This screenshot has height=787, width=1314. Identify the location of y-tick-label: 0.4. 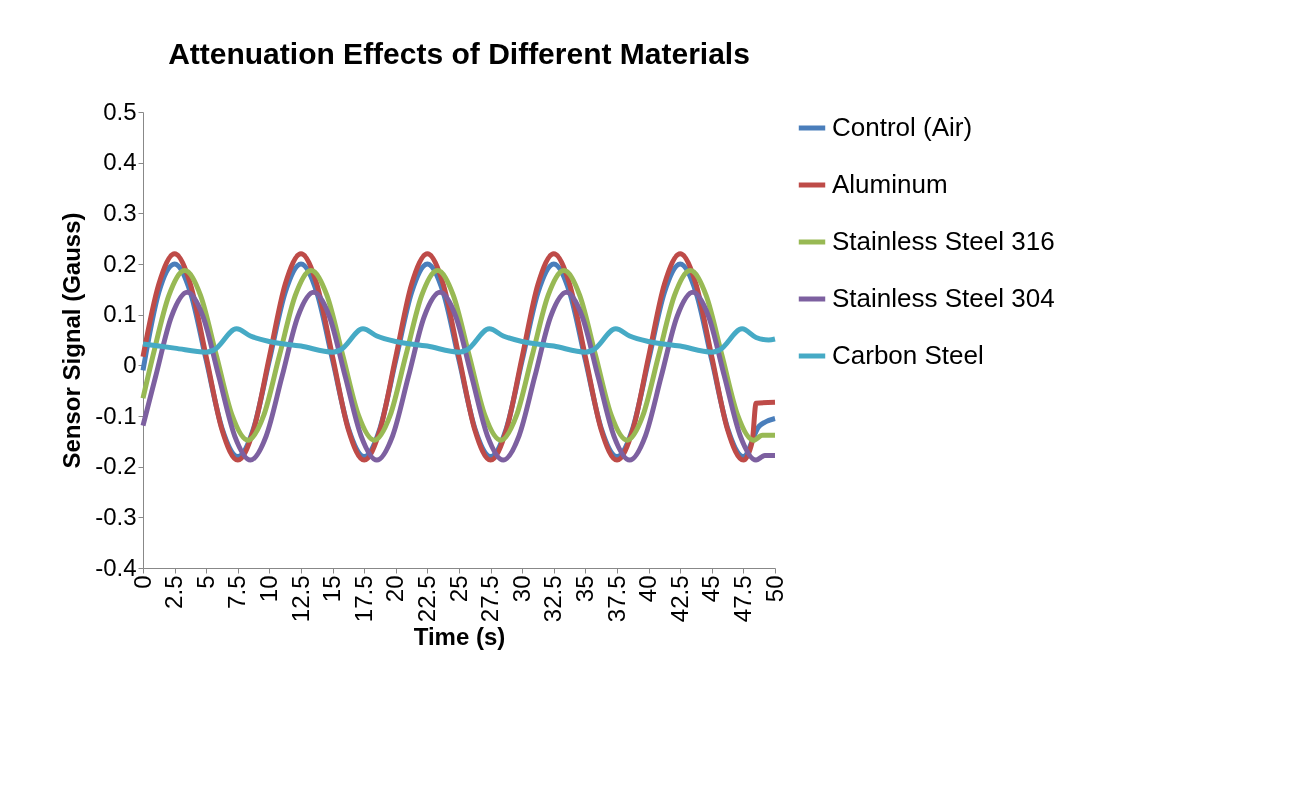
(120, 162).